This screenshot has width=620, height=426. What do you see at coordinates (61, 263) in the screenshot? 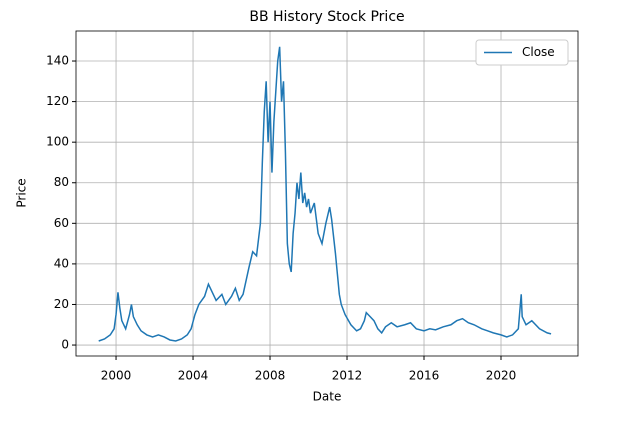
I see `y-tick-label: 40` at bounding box center [61, 263].